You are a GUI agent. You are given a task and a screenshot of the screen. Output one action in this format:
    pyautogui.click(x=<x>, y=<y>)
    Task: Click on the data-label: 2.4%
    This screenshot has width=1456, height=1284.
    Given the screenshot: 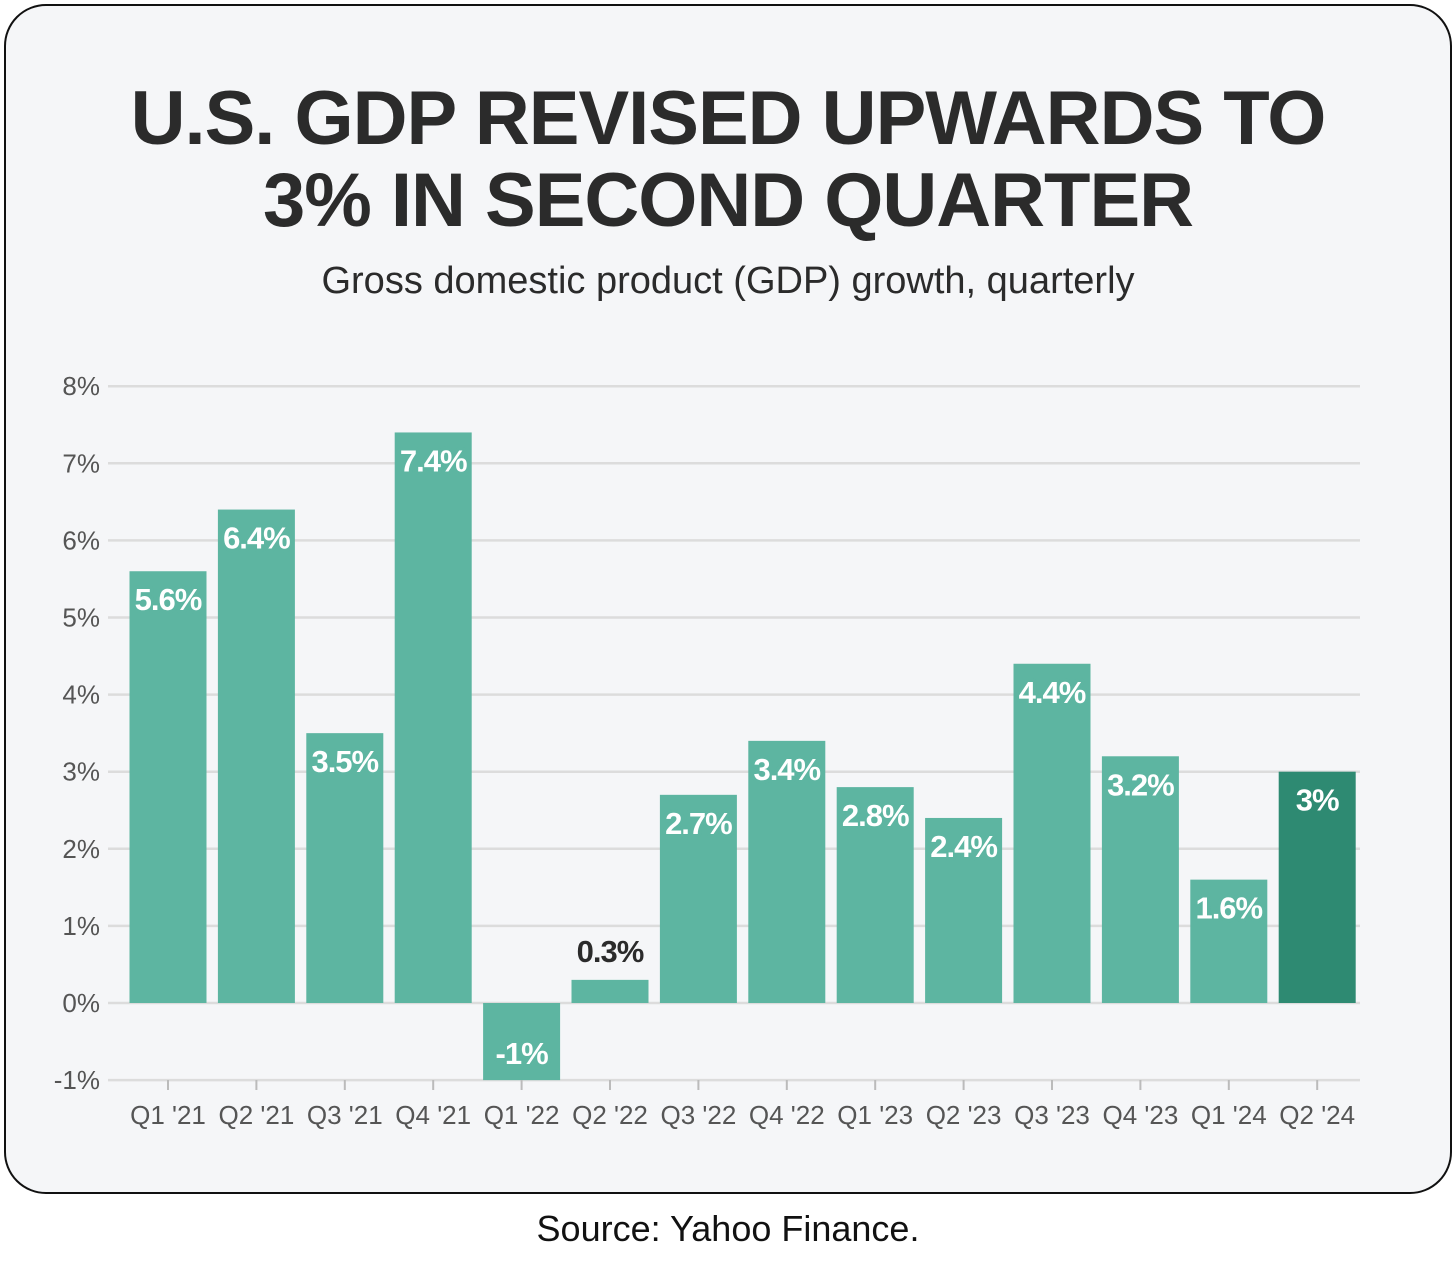 What is the action you would take?
    pyautogui.click(x=963, y=846)
    